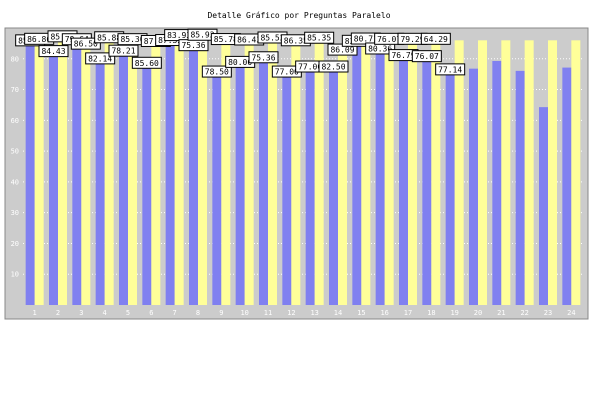 Image resolution: width=600 pixels, height=400 pixels. I want to click on x-tick-label: 22, so click(524, 313).